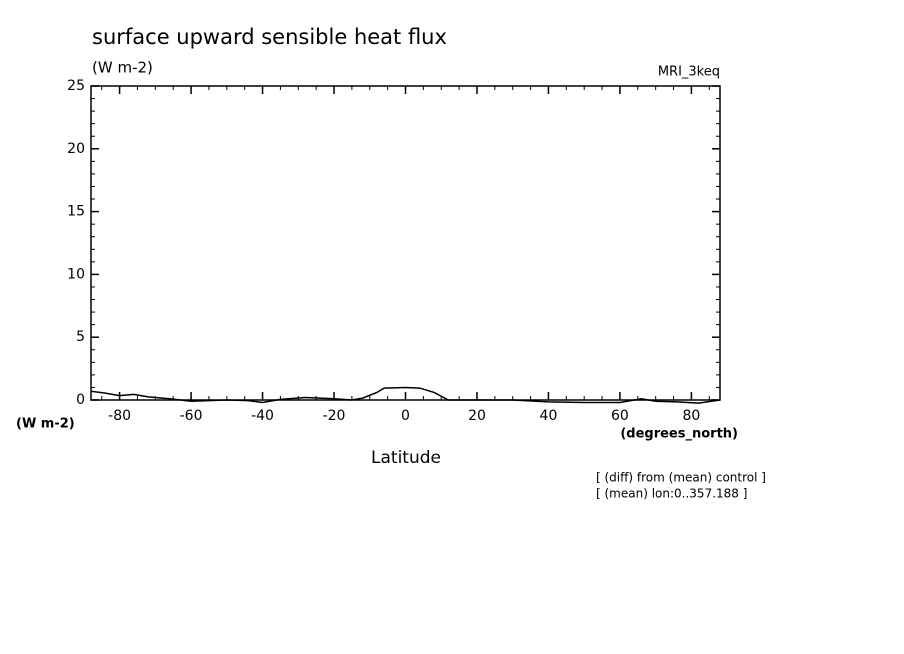 The image size is (904, 654). Describe the element at coordinates (620, 416) in the screenshot. I see `x-tick-label: 60` at that location.